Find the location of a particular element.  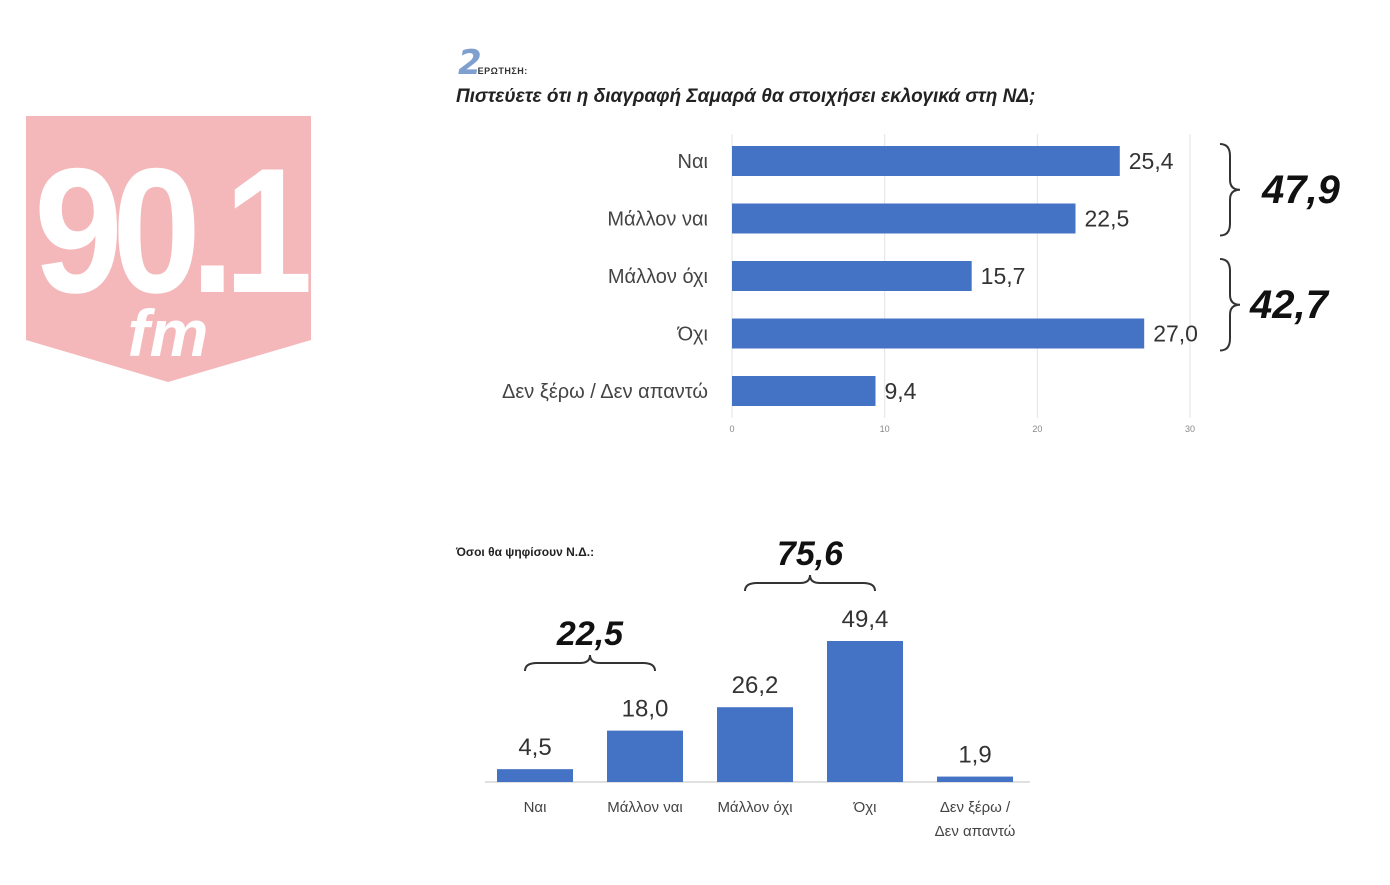

x-tick-label: 30 is located at coordinates (1190, 429).